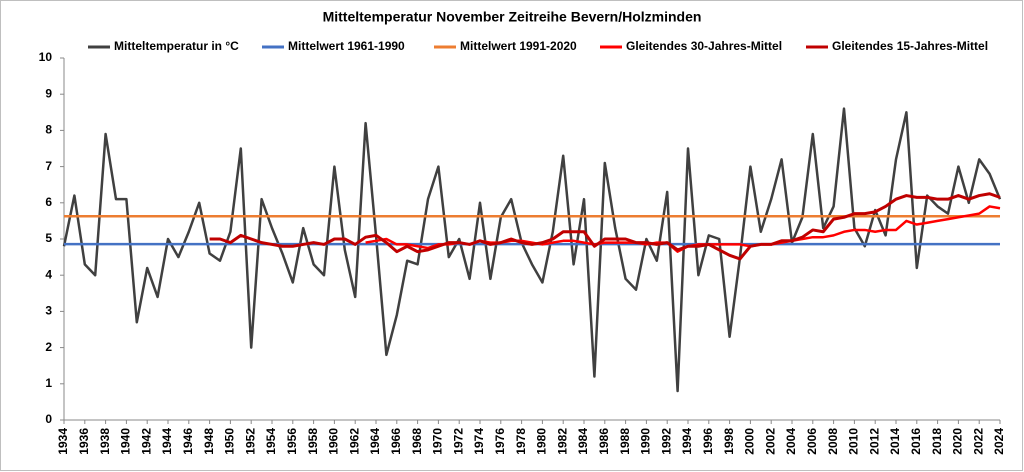 The height and width of the screenshot is (472, 1024). What do you see at coordinates (48, 166) in the screenshot?
I see `y-tick-label: 7` at bounding box center [48, 166].